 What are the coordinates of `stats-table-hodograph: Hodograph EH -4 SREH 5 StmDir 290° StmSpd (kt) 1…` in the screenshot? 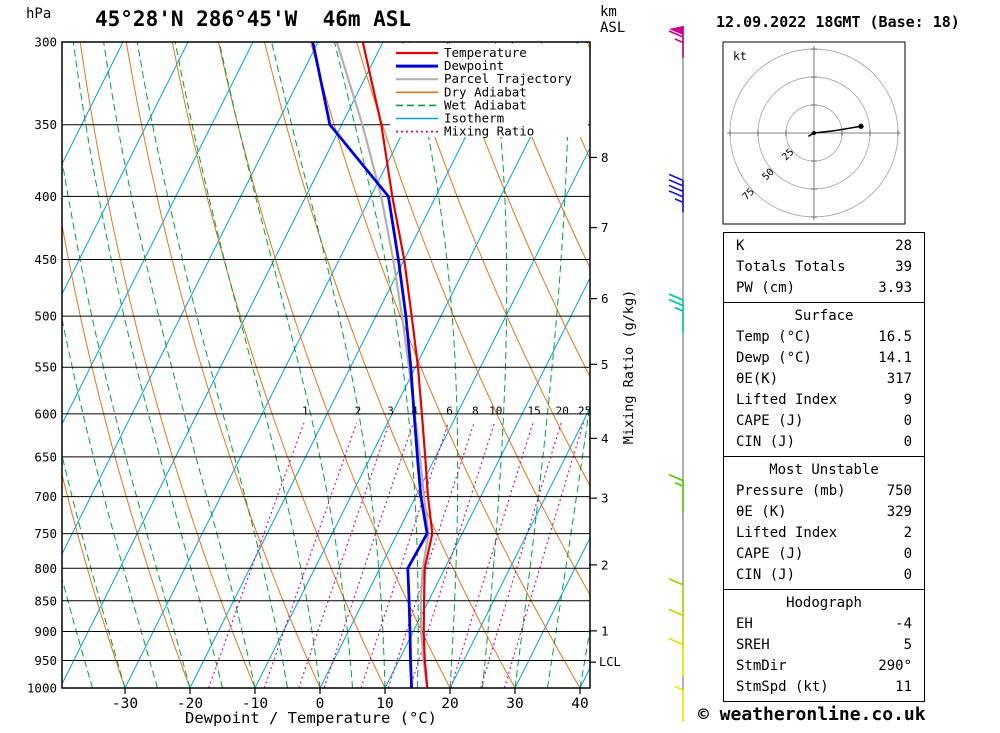 It's located at (824, 645).